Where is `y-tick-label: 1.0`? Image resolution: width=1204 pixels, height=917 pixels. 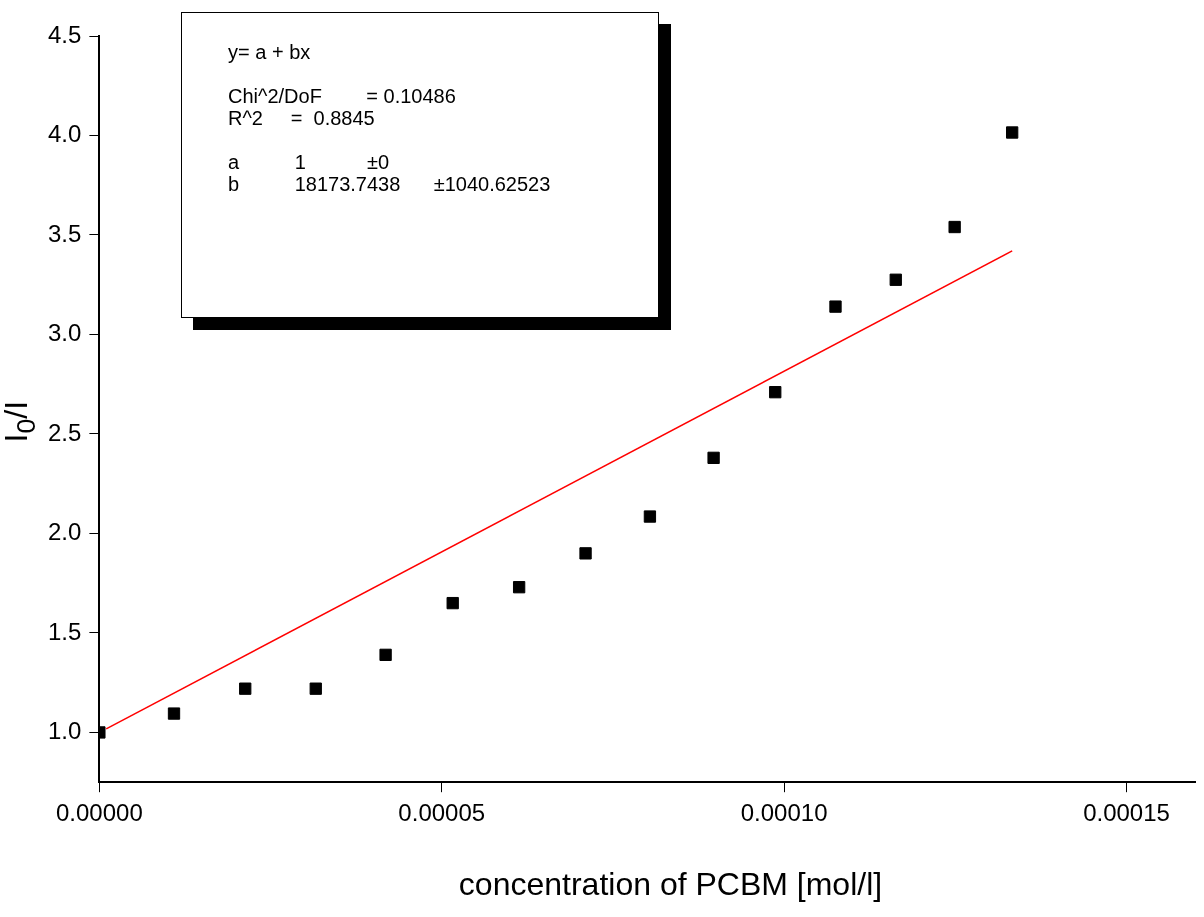 y-tick-label: 1.0 is located at coordinates (64, 731).